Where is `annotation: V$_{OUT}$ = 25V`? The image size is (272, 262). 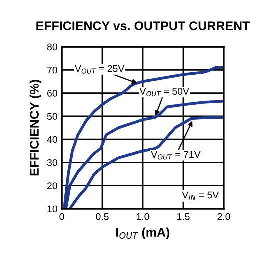 annotation: V$_{OUT}$ = 25V is located at coordinates (100, 69).